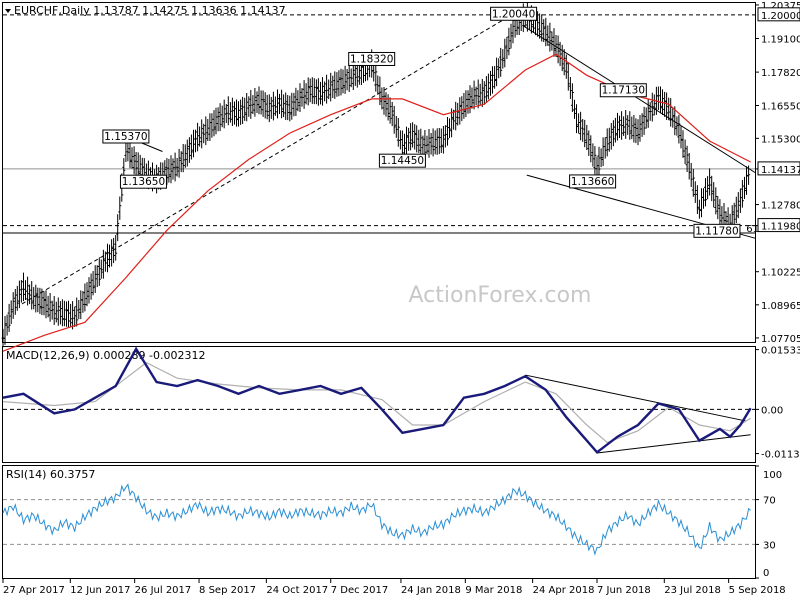 The image size is (800, 604). I want to click on annotation-label-2: 1.15370, so click(125, 137).